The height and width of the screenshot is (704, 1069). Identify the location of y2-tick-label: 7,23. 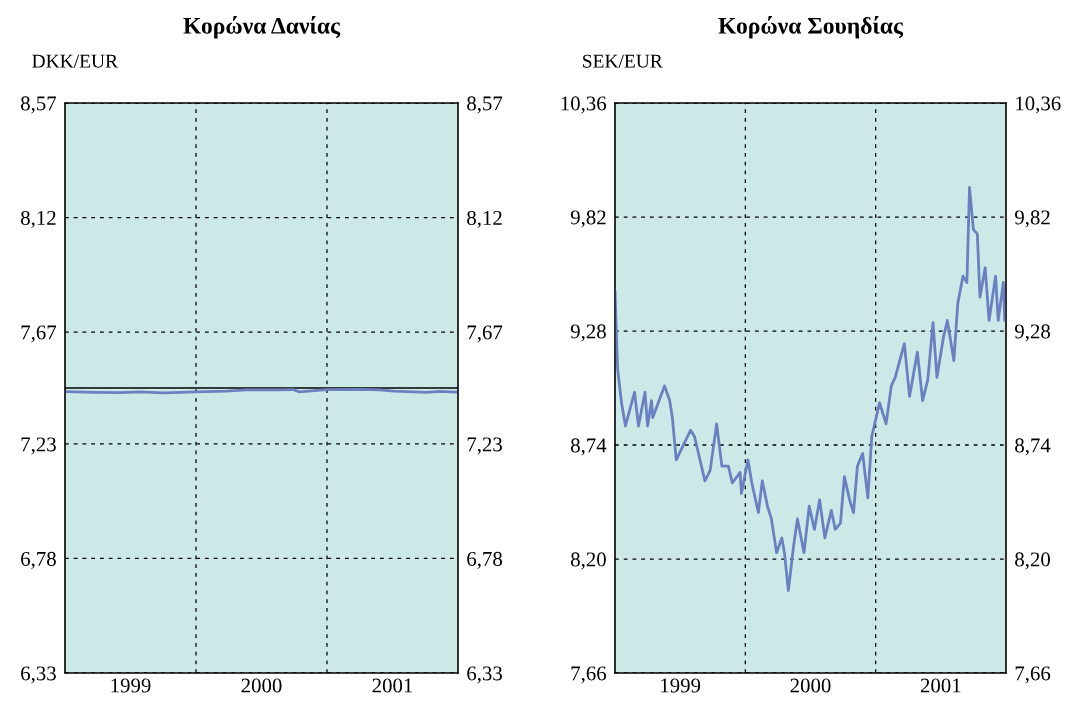
(484, 446).